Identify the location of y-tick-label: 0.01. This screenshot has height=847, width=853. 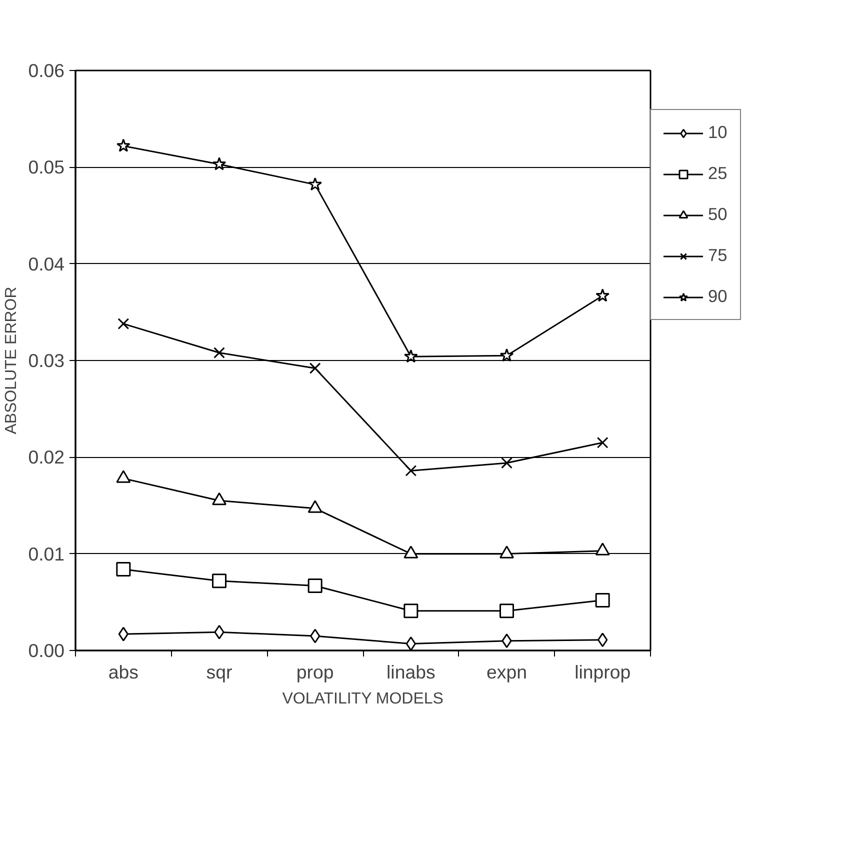
(46, 553).